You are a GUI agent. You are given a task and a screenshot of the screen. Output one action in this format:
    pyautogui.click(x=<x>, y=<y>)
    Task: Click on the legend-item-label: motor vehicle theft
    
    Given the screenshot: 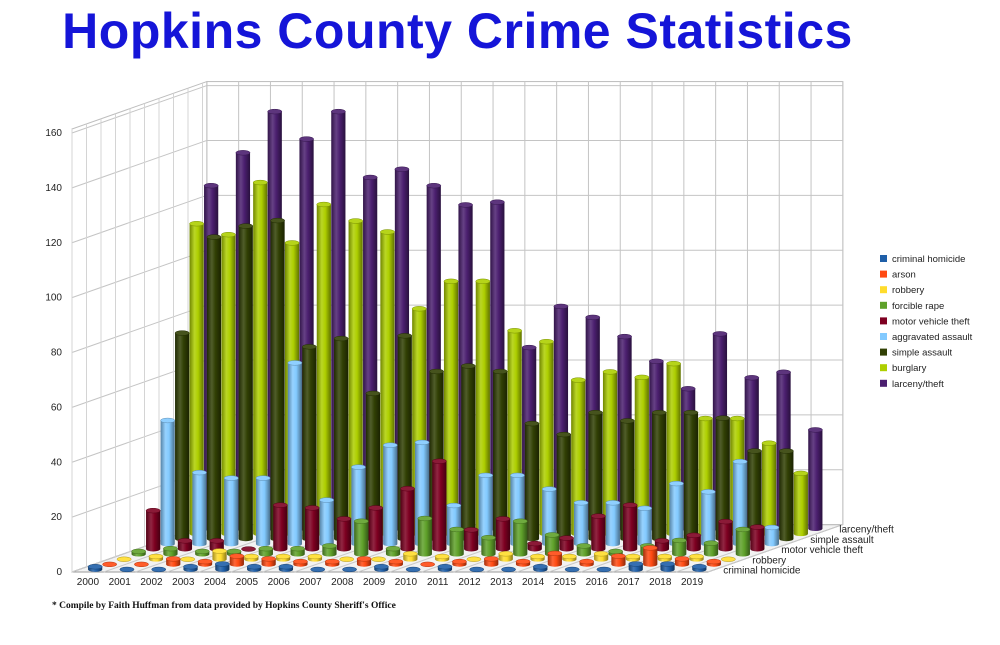 What is the action you would take?
    pyautogui.click(x=931, y=321)
    